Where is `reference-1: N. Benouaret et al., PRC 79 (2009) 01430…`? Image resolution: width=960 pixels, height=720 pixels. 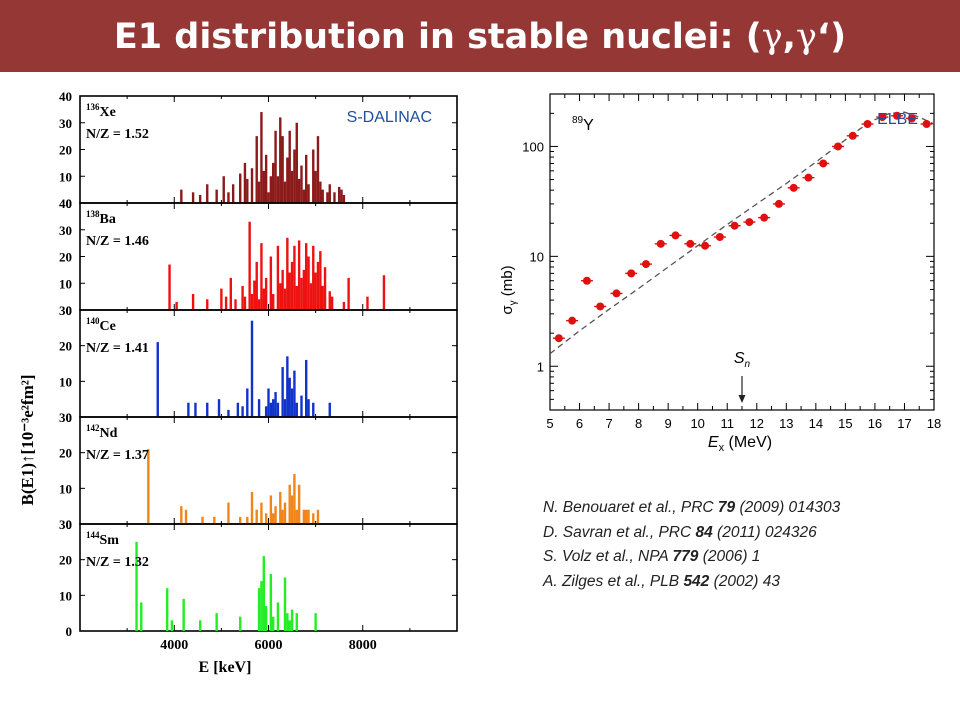
reference-1: N. Benouaret et al., PRC 79 (2009) 01430… is located at coordinates (748, 508).